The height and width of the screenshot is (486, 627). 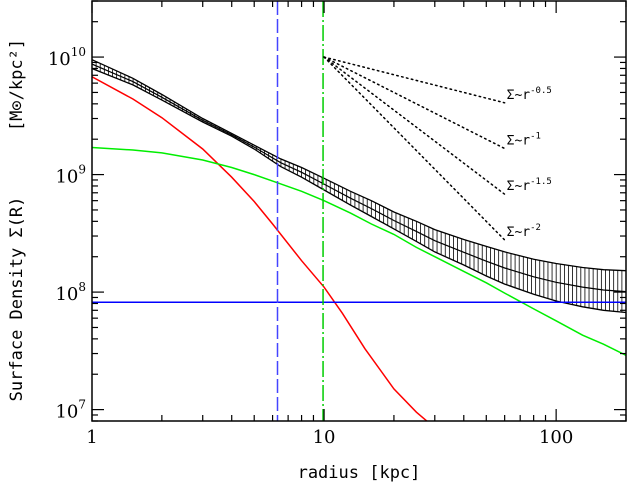 I want to click on y-axis-unit: [M⊙/kpc²], so click(x=17, y=85).